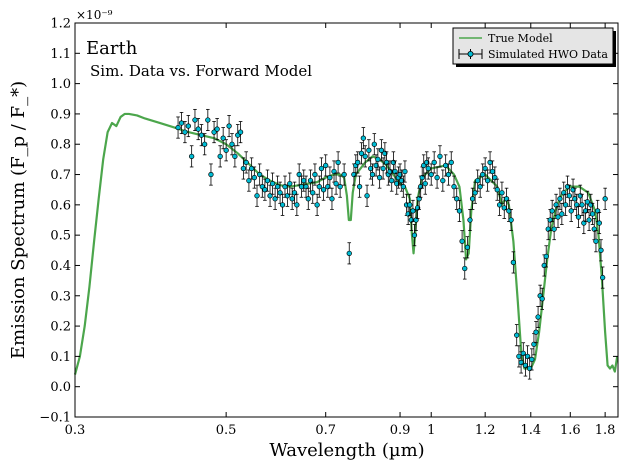  I want to click on y-tick-label: 1.2, so click(60, 24).